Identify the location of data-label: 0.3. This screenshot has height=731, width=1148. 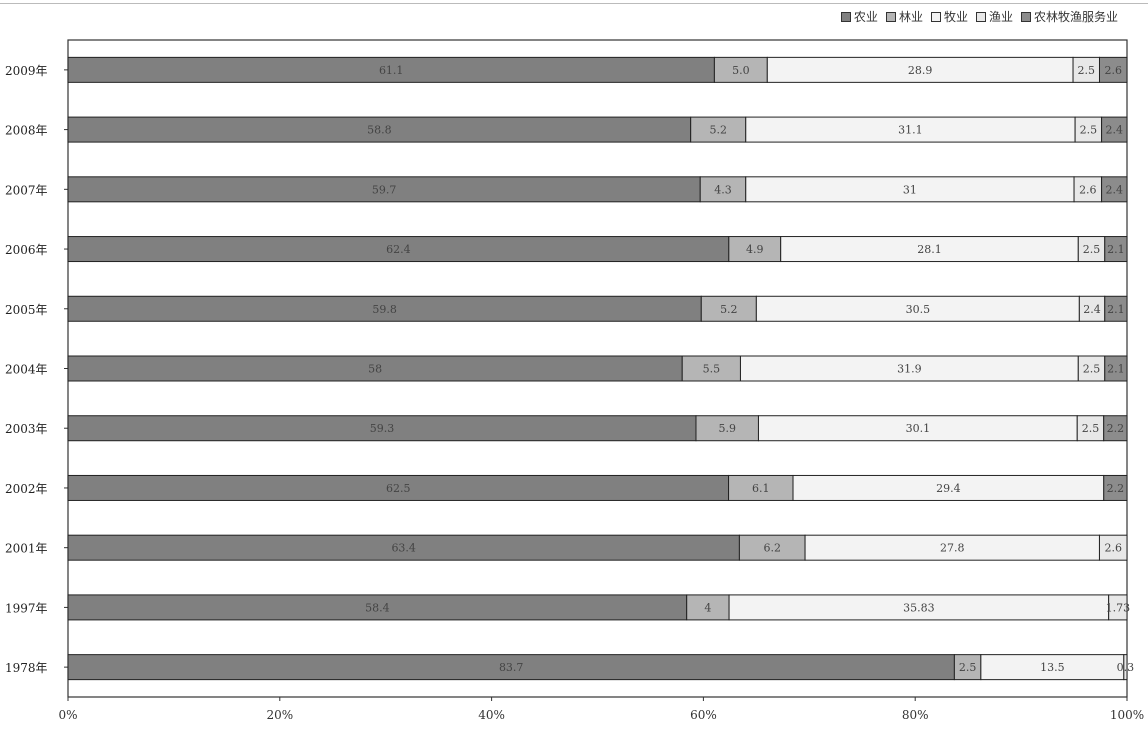
(1126, 667).